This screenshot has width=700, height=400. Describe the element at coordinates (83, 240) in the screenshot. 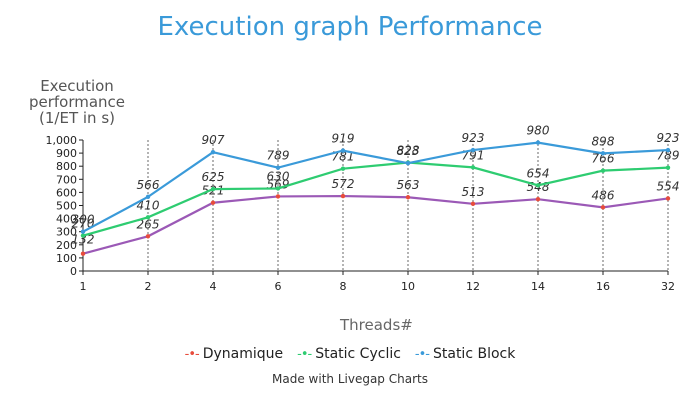

I see `data-label-dynamique-1: 132` at that location.